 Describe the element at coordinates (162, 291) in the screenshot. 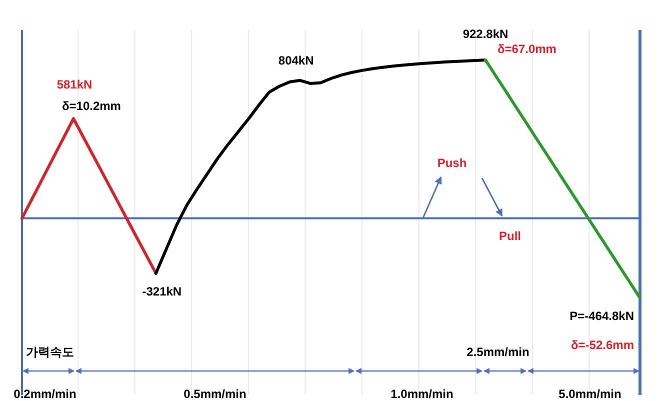

I see `data-label: -321kN` at that location.